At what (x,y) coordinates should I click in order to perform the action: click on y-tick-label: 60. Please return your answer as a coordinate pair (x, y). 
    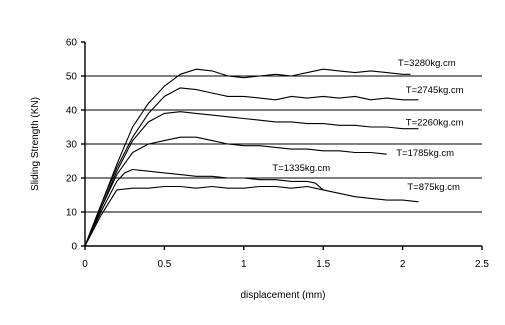
    Looking at the image, I should click on (72, 43).